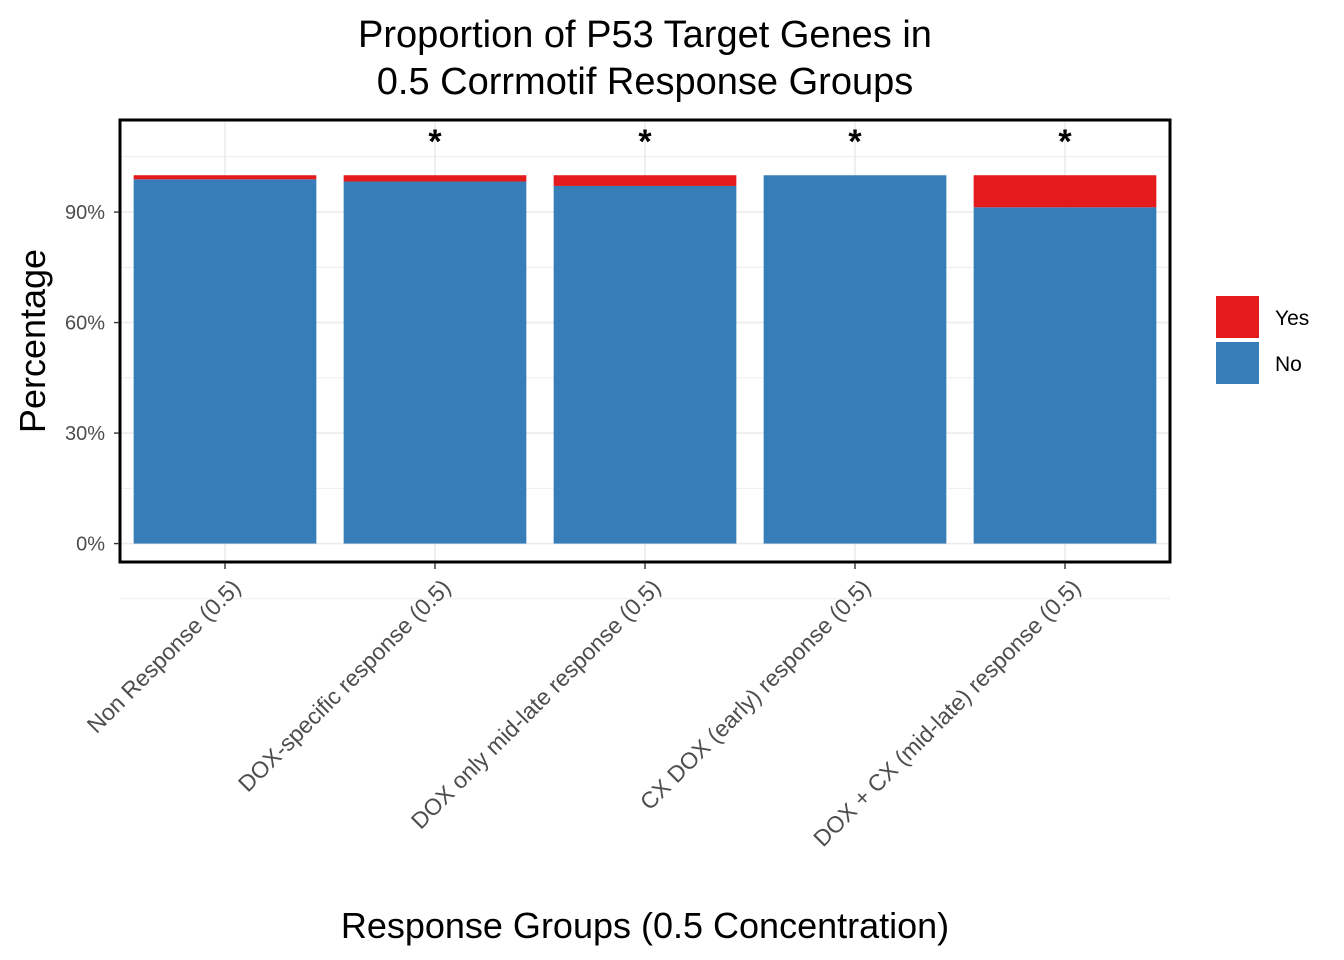 The height and width of the screenshot is (960, 1344). I want to click on significance-mark-1: *, so click(435, 142).